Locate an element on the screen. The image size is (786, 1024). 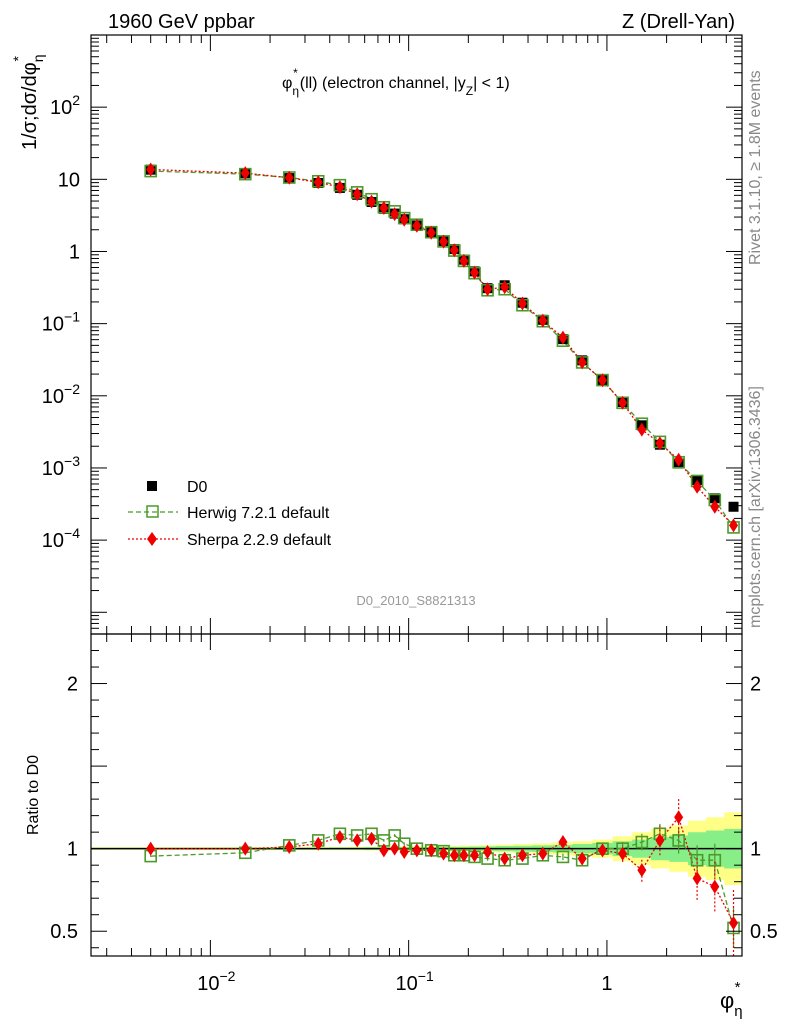
y-tick-label: 1 is located at coordinates (74, 252).